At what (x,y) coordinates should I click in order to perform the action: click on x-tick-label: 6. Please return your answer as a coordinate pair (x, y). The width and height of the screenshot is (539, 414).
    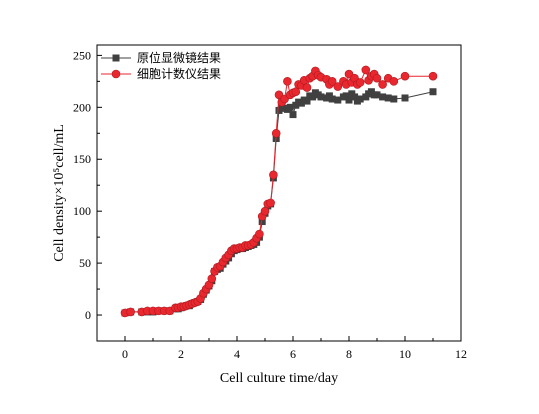
    Looking at the image, I should click on (293, 354).